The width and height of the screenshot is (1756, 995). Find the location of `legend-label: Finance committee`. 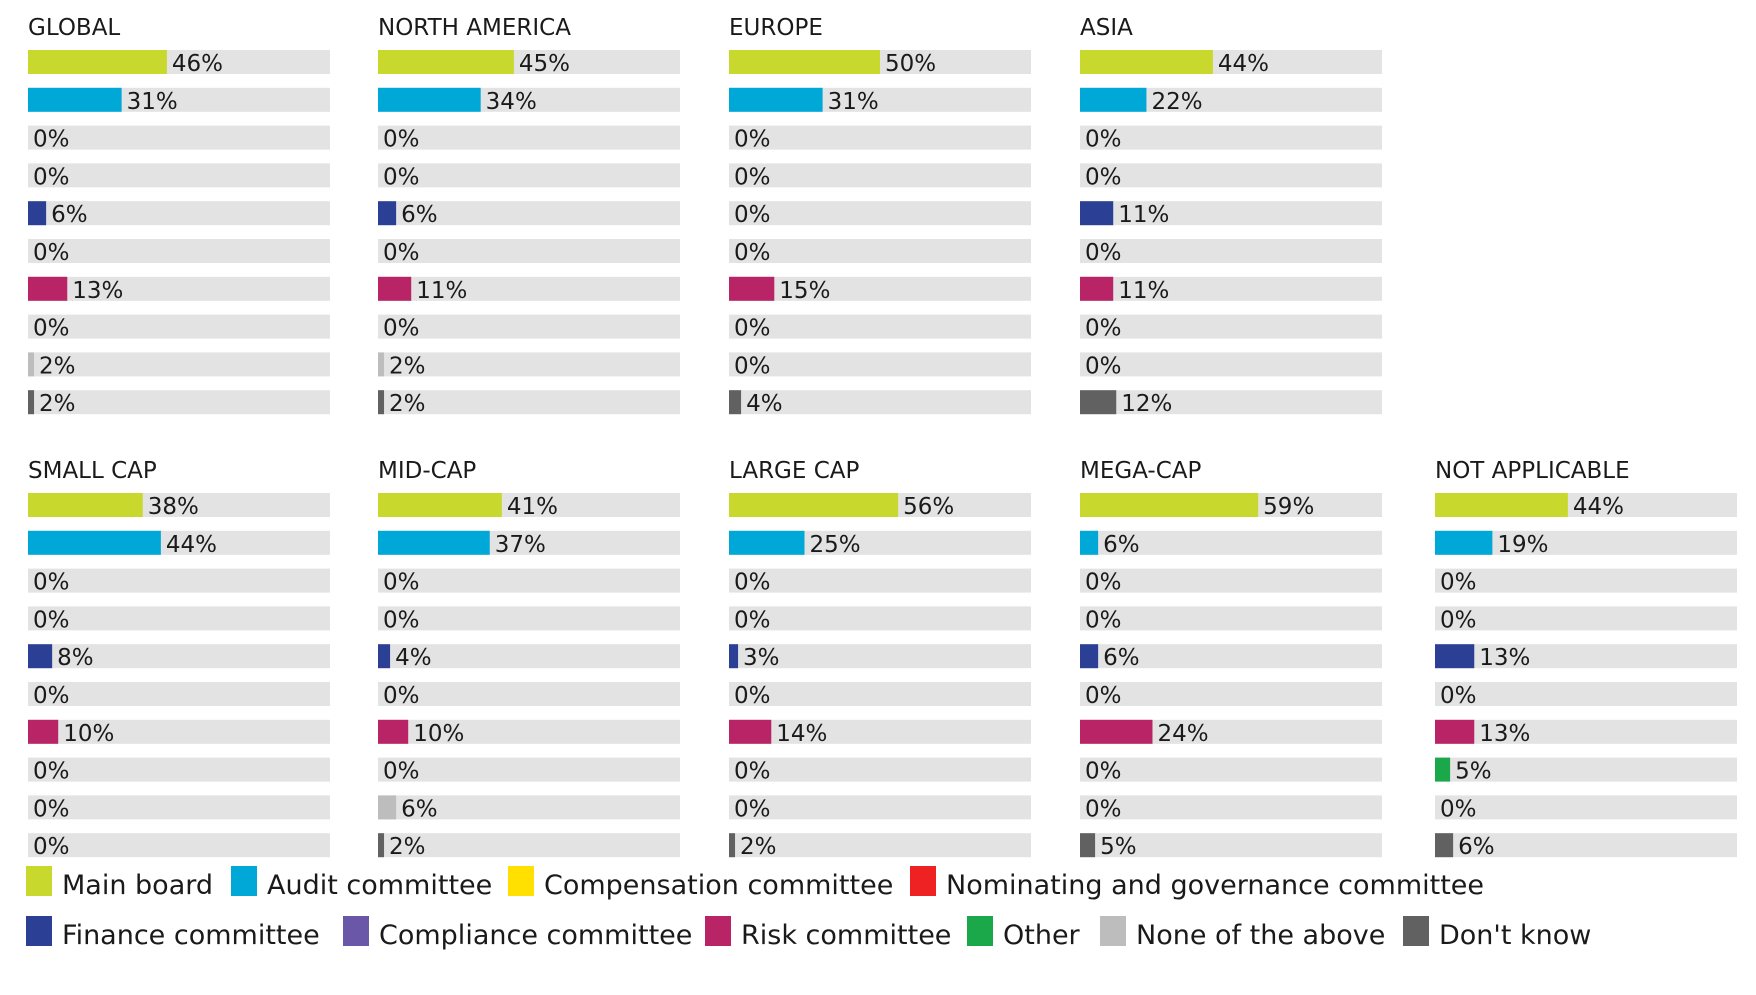

legend-label: Finance committee is located at coordinates (191, 935).